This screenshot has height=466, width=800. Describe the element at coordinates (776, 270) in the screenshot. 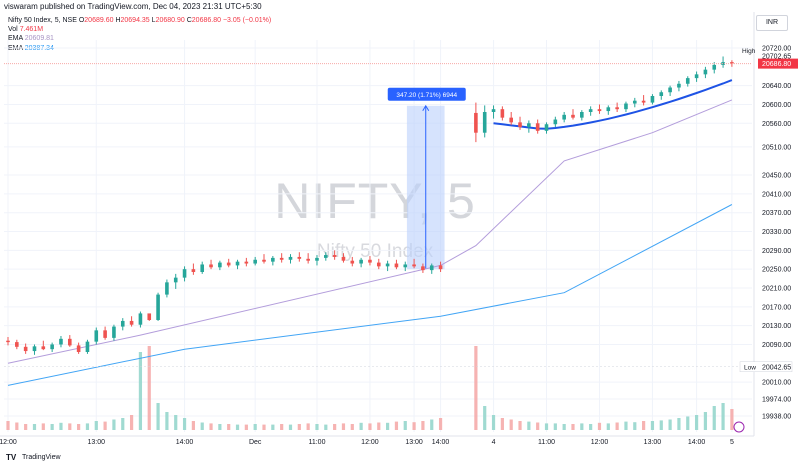

I see `price-tick-label: 20250.00` at that location.